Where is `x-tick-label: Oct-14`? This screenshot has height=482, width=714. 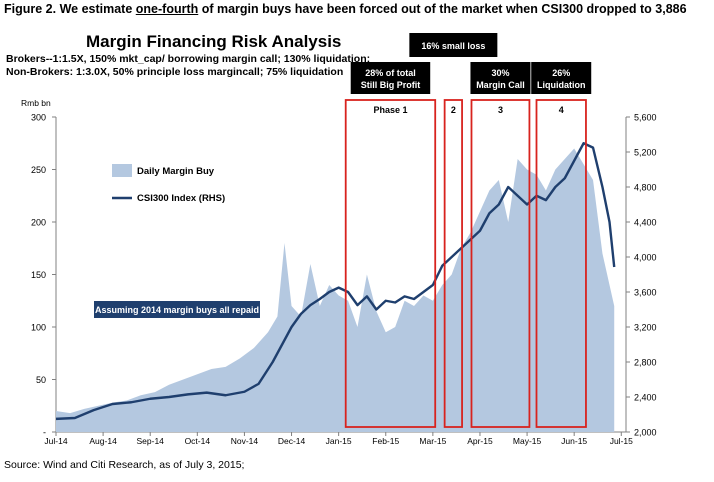
x-tick-label: Oct-14 is located at coordinates (198, 441).